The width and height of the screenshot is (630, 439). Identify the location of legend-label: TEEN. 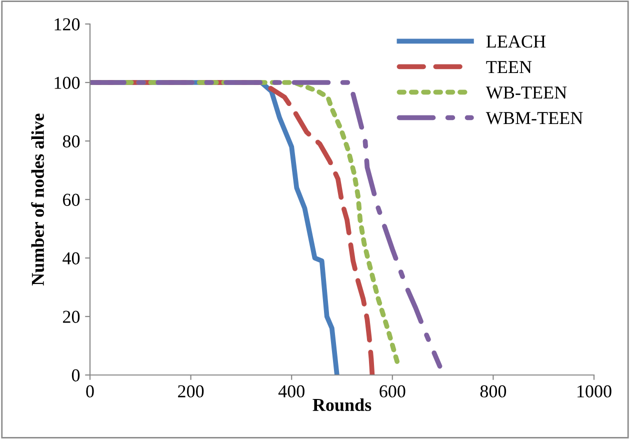
(509, 67).